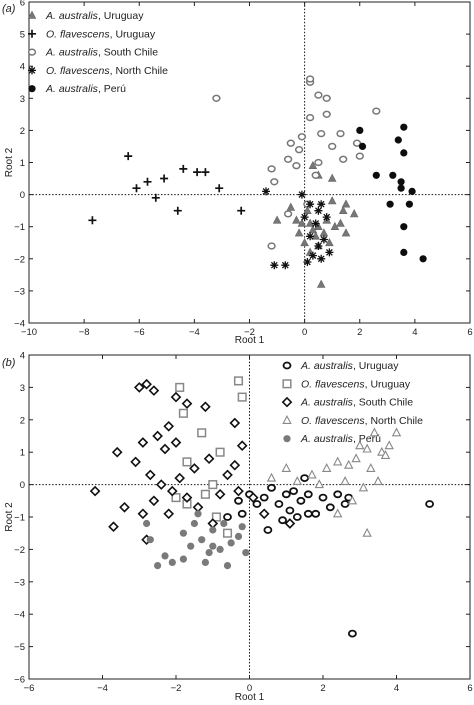 This screenshot has width=474, height=705. Describe the element at coordinates (9, 9) in the screenshot. I see `panel-label-a: (a)` at that location.